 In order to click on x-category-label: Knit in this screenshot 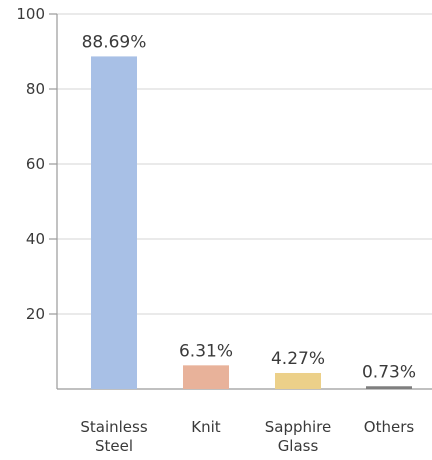, I will do `click(206, 427)`.